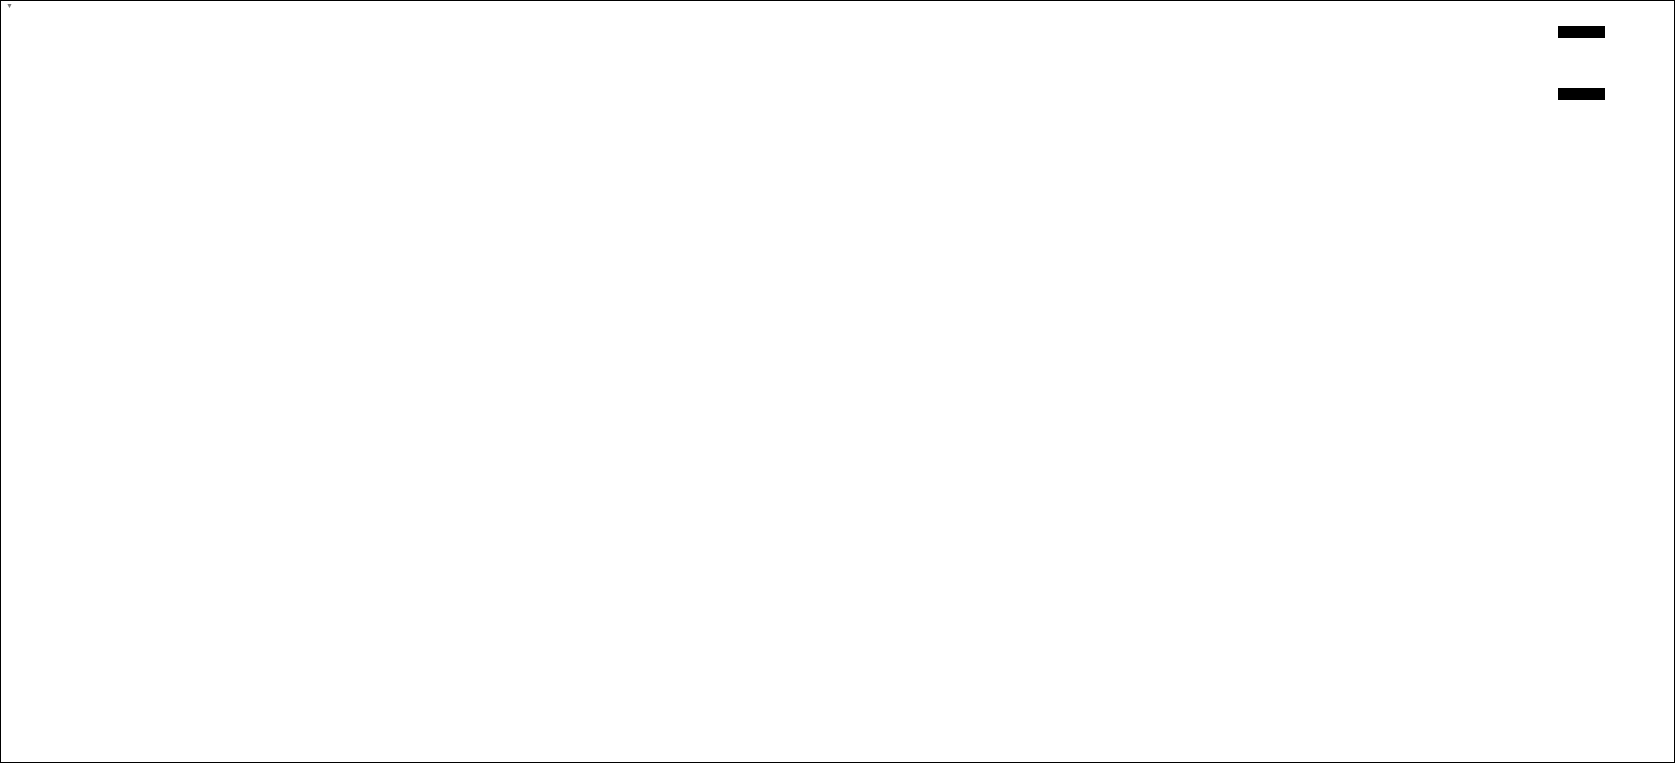 The image size is (1675, 763). Describe the element at coordinates (9, 6) in the screenshot. I see `triangle-down-icon: ▼` at that location.